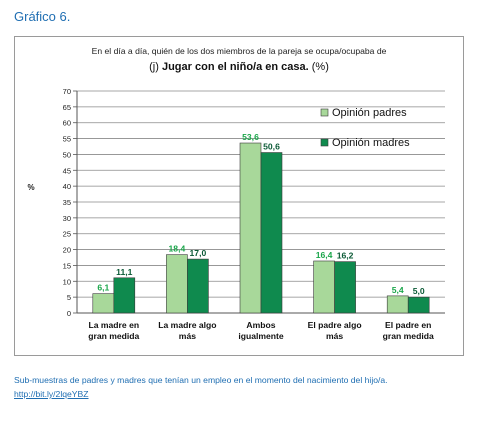 The height and width of the screenshot is (426, 484). What do you see at coordinates (69, 313) in the screenshot?
I see `y-tick-label: 0` at bounding box center [69, 313].